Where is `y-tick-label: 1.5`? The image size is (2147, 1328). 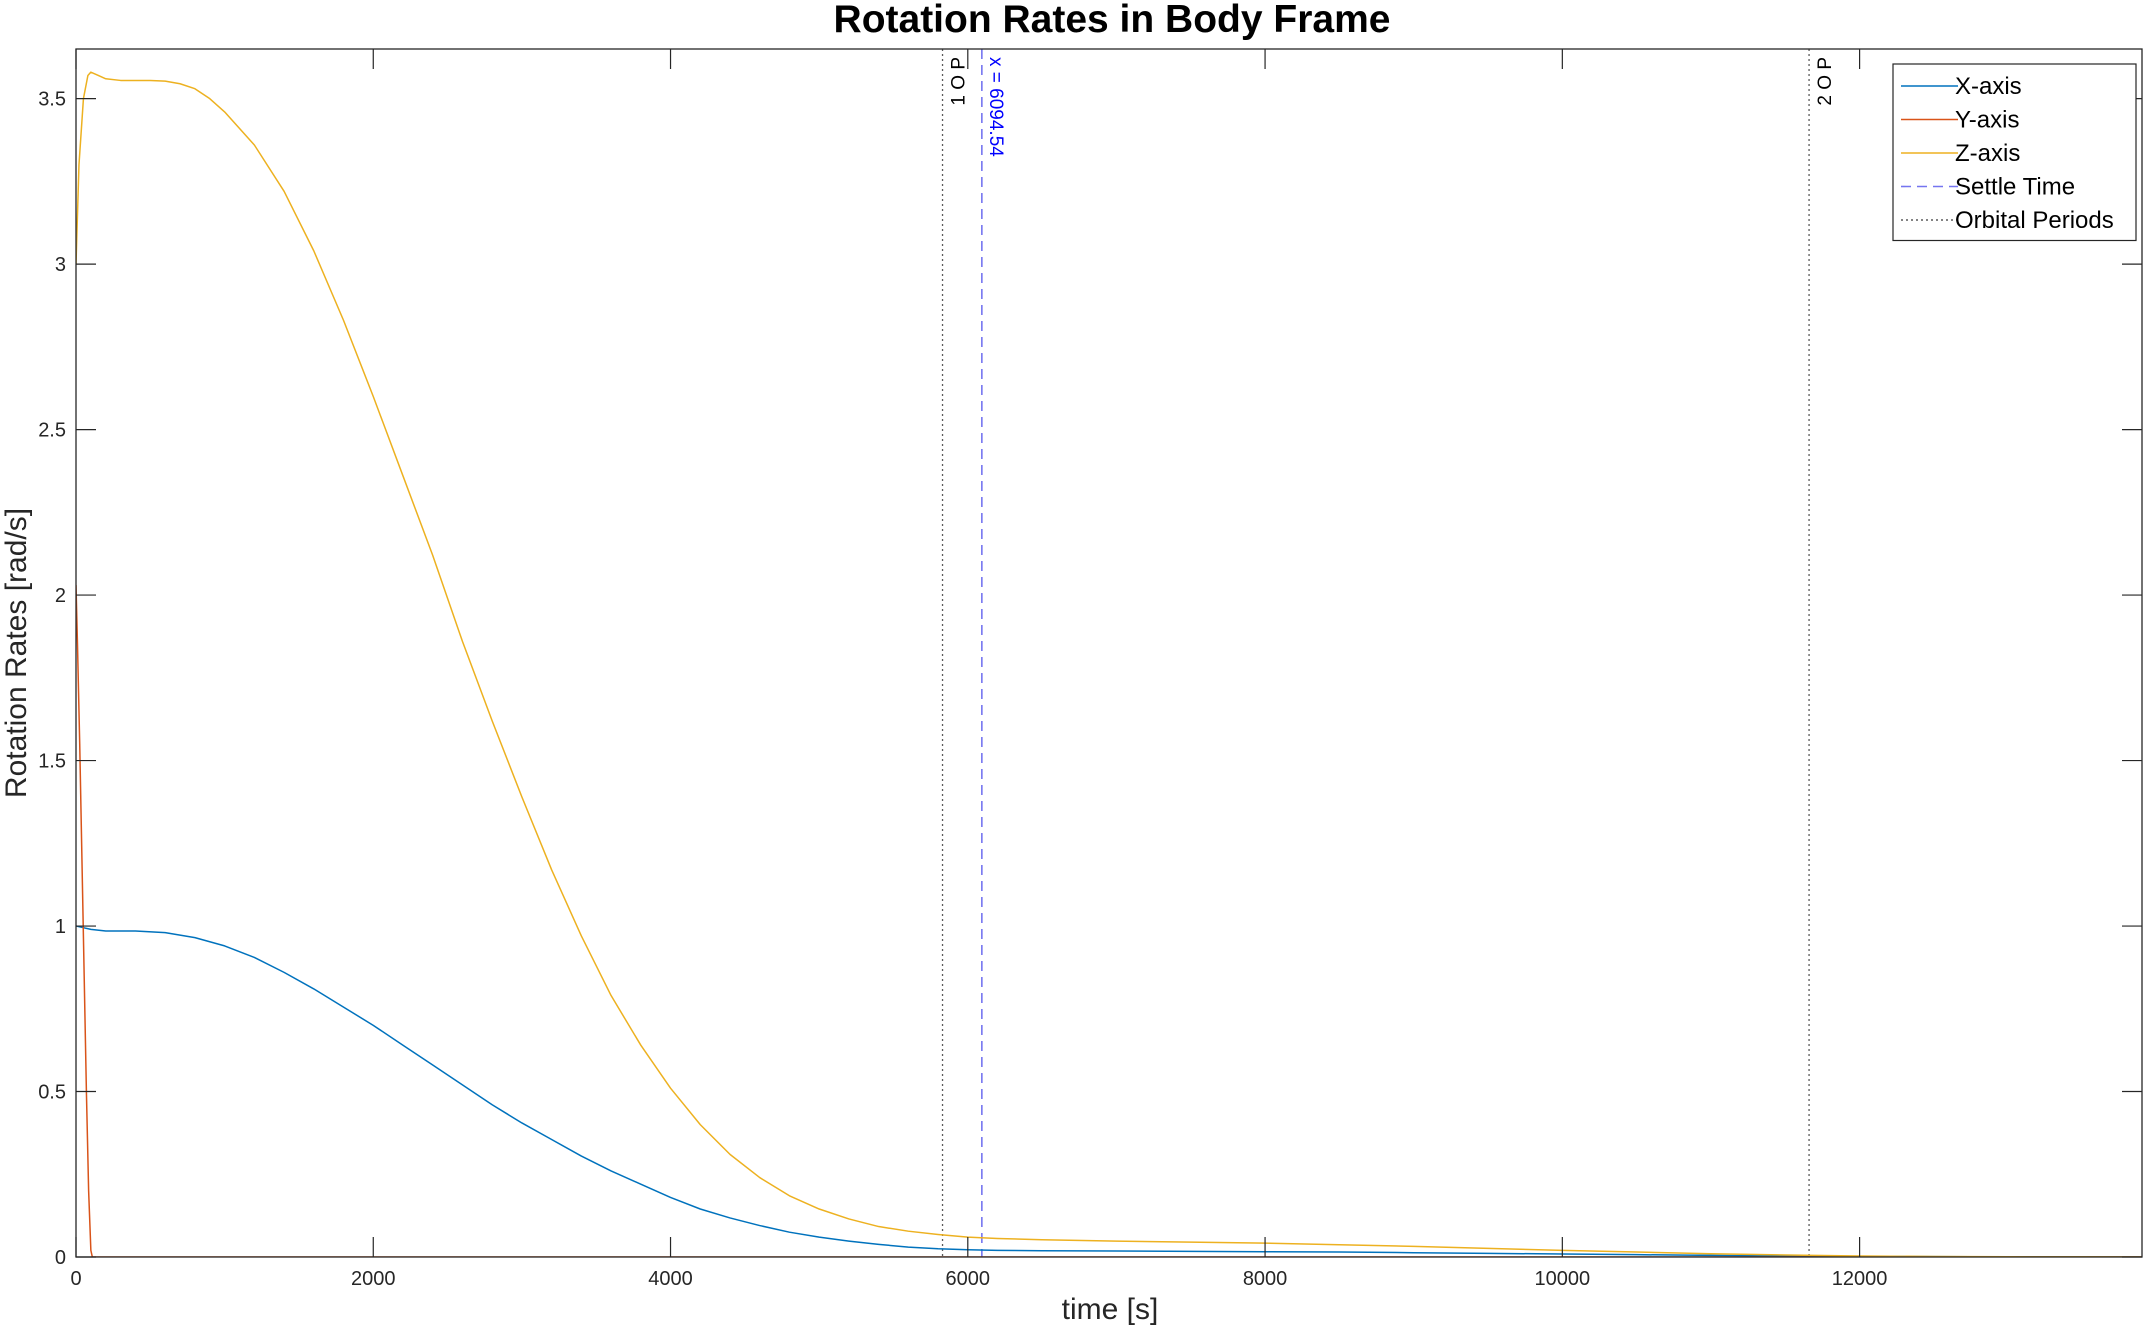 y-tick-label: 1.5 is located at coordinates (52, 762).